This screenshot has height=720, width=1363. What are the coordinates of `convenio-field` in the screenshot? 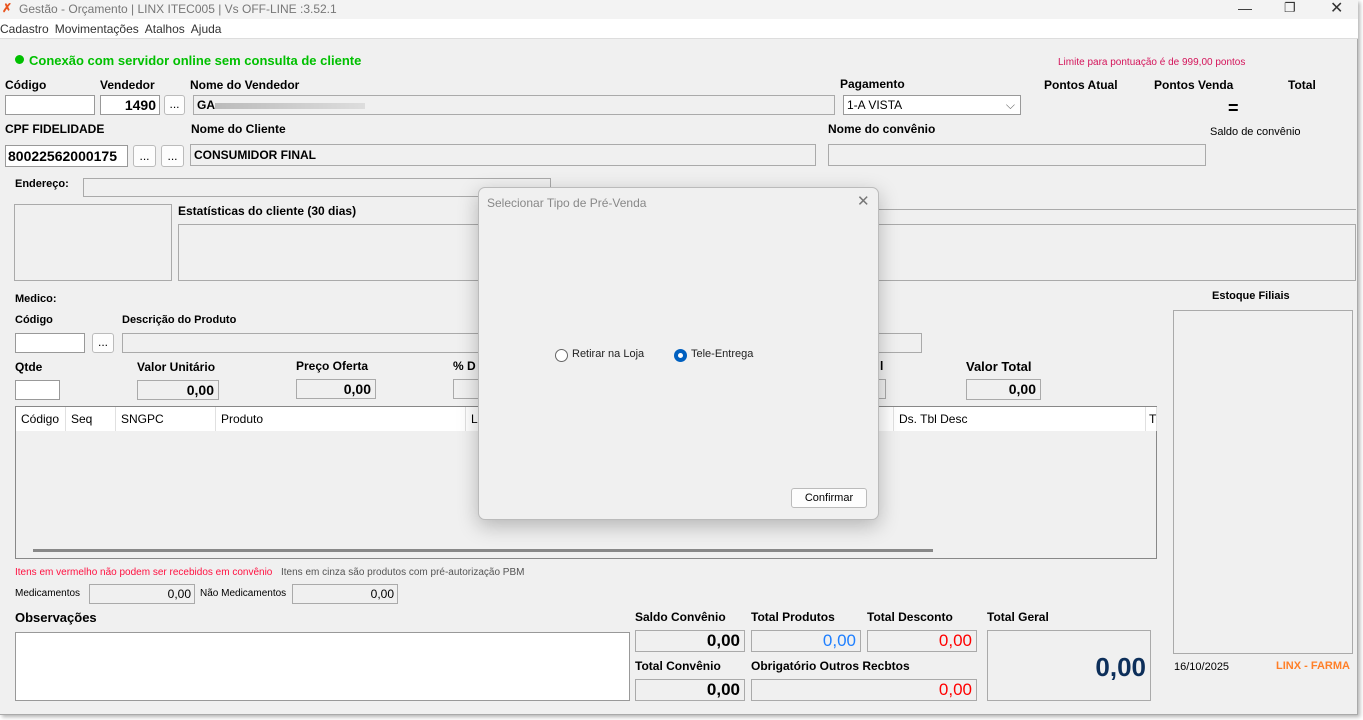 It's located at (1017, 155).